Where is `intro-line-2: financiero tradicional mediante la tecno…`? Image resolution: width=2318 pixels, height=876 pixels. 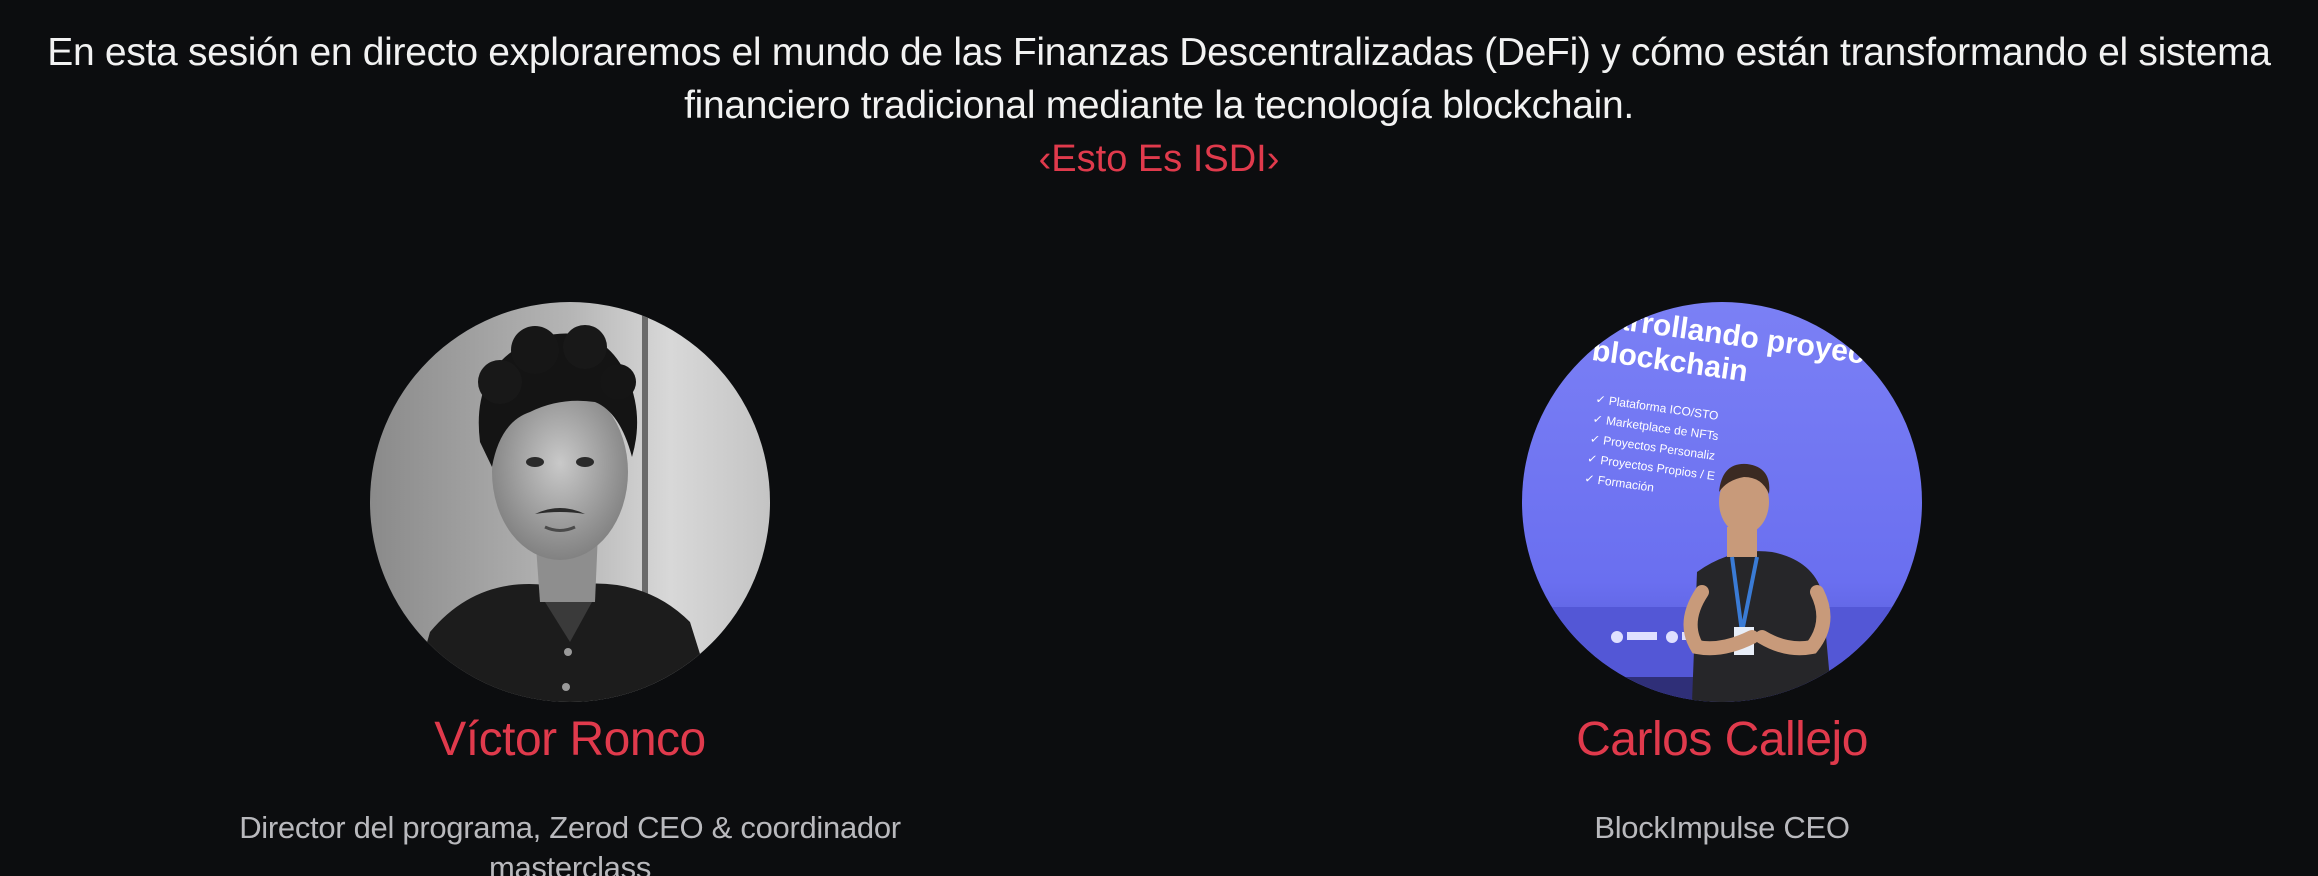 intro-line-2: financiero tradicional mediante la tecno… is located at coordinates (1159, 105).